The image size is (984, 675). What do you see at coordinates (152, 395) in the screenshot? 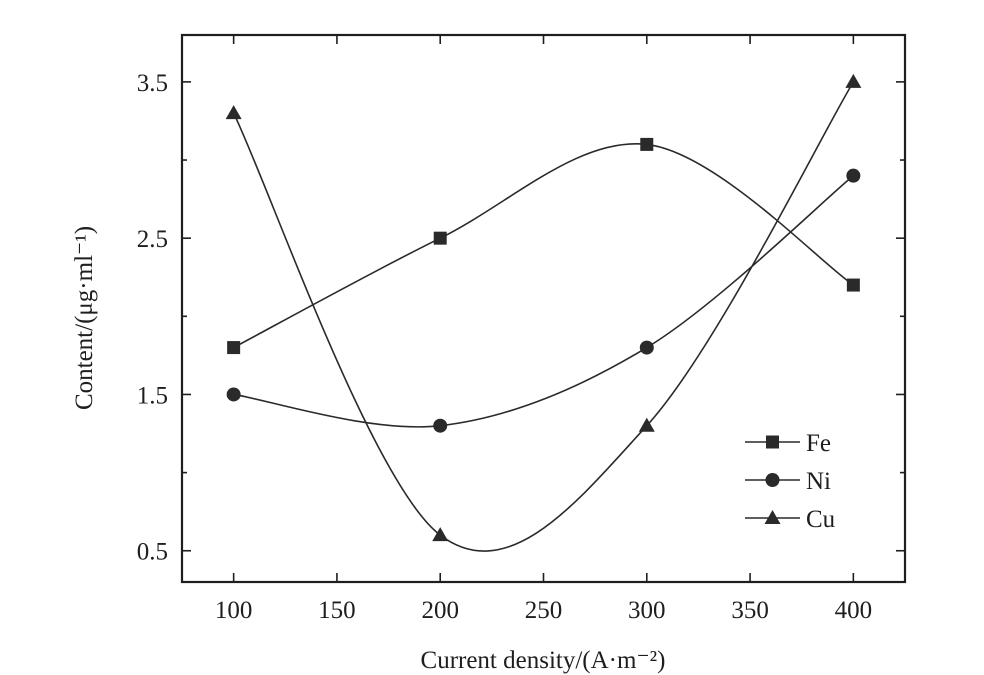
I see `y-tick-label: 1.5` at bounding box center [152, 395].